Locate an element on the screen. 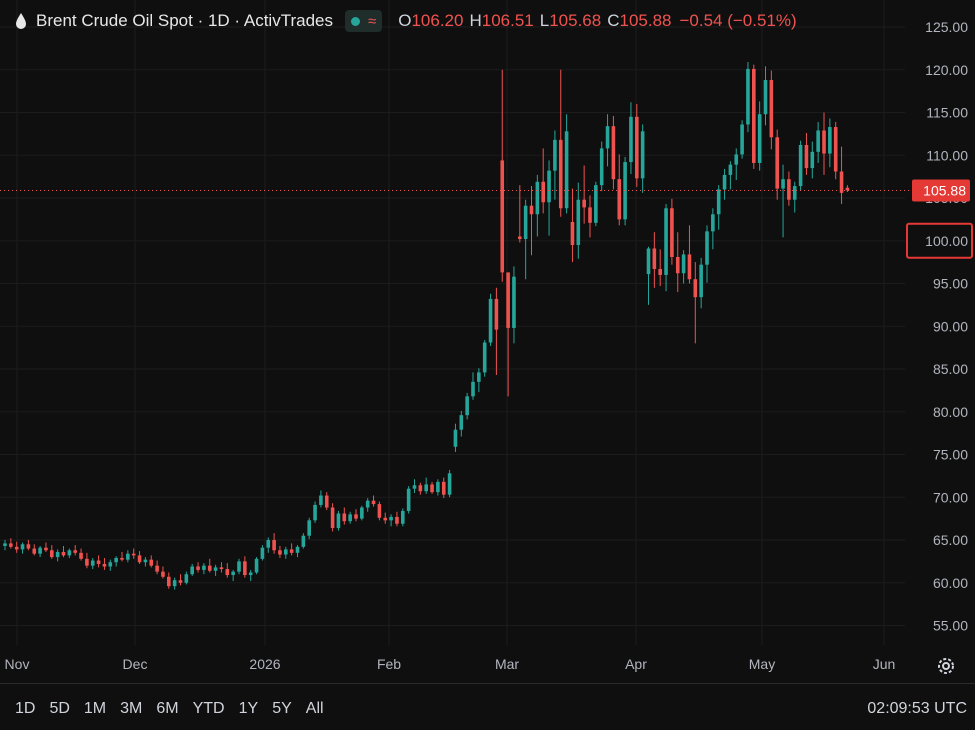 Image resolution: width=975 pixels, height=730 pixels. y-tick-label: 90.00 is located at coordinates (950, 326).